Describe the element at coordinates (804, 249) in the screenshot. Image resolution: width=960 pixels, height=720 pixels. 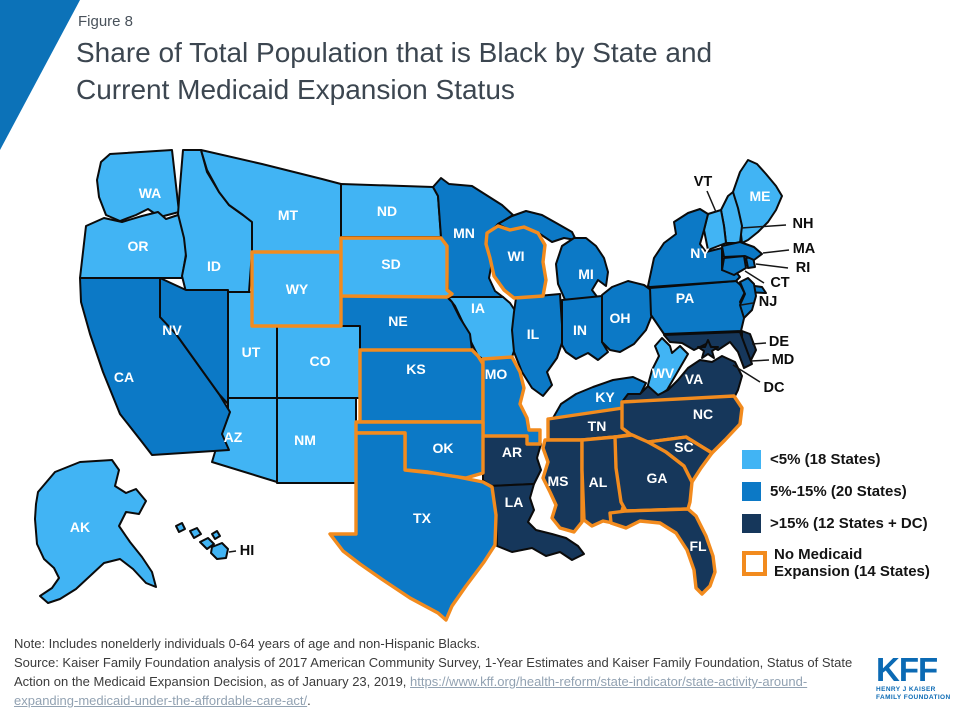
I see `state-label-ma: MA` at that location.